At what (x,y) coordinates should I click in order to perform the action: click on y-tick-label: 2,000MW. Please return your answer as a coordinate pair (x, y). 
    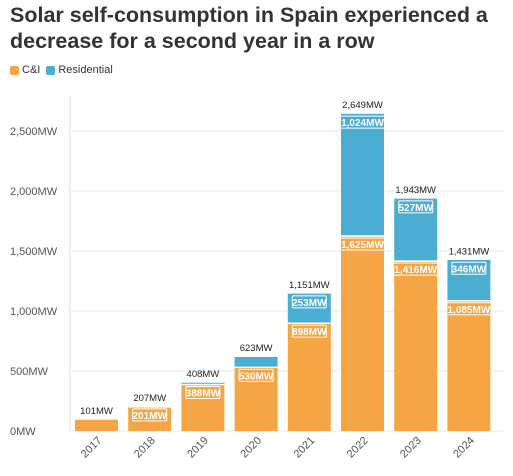
    Looking at the image, I should click on (34, 192).